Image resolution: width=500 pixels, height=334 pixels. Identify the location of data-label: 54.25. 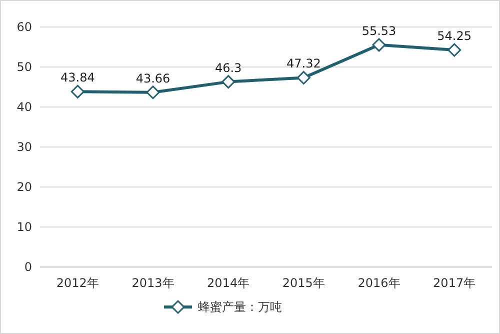
(454, 36).